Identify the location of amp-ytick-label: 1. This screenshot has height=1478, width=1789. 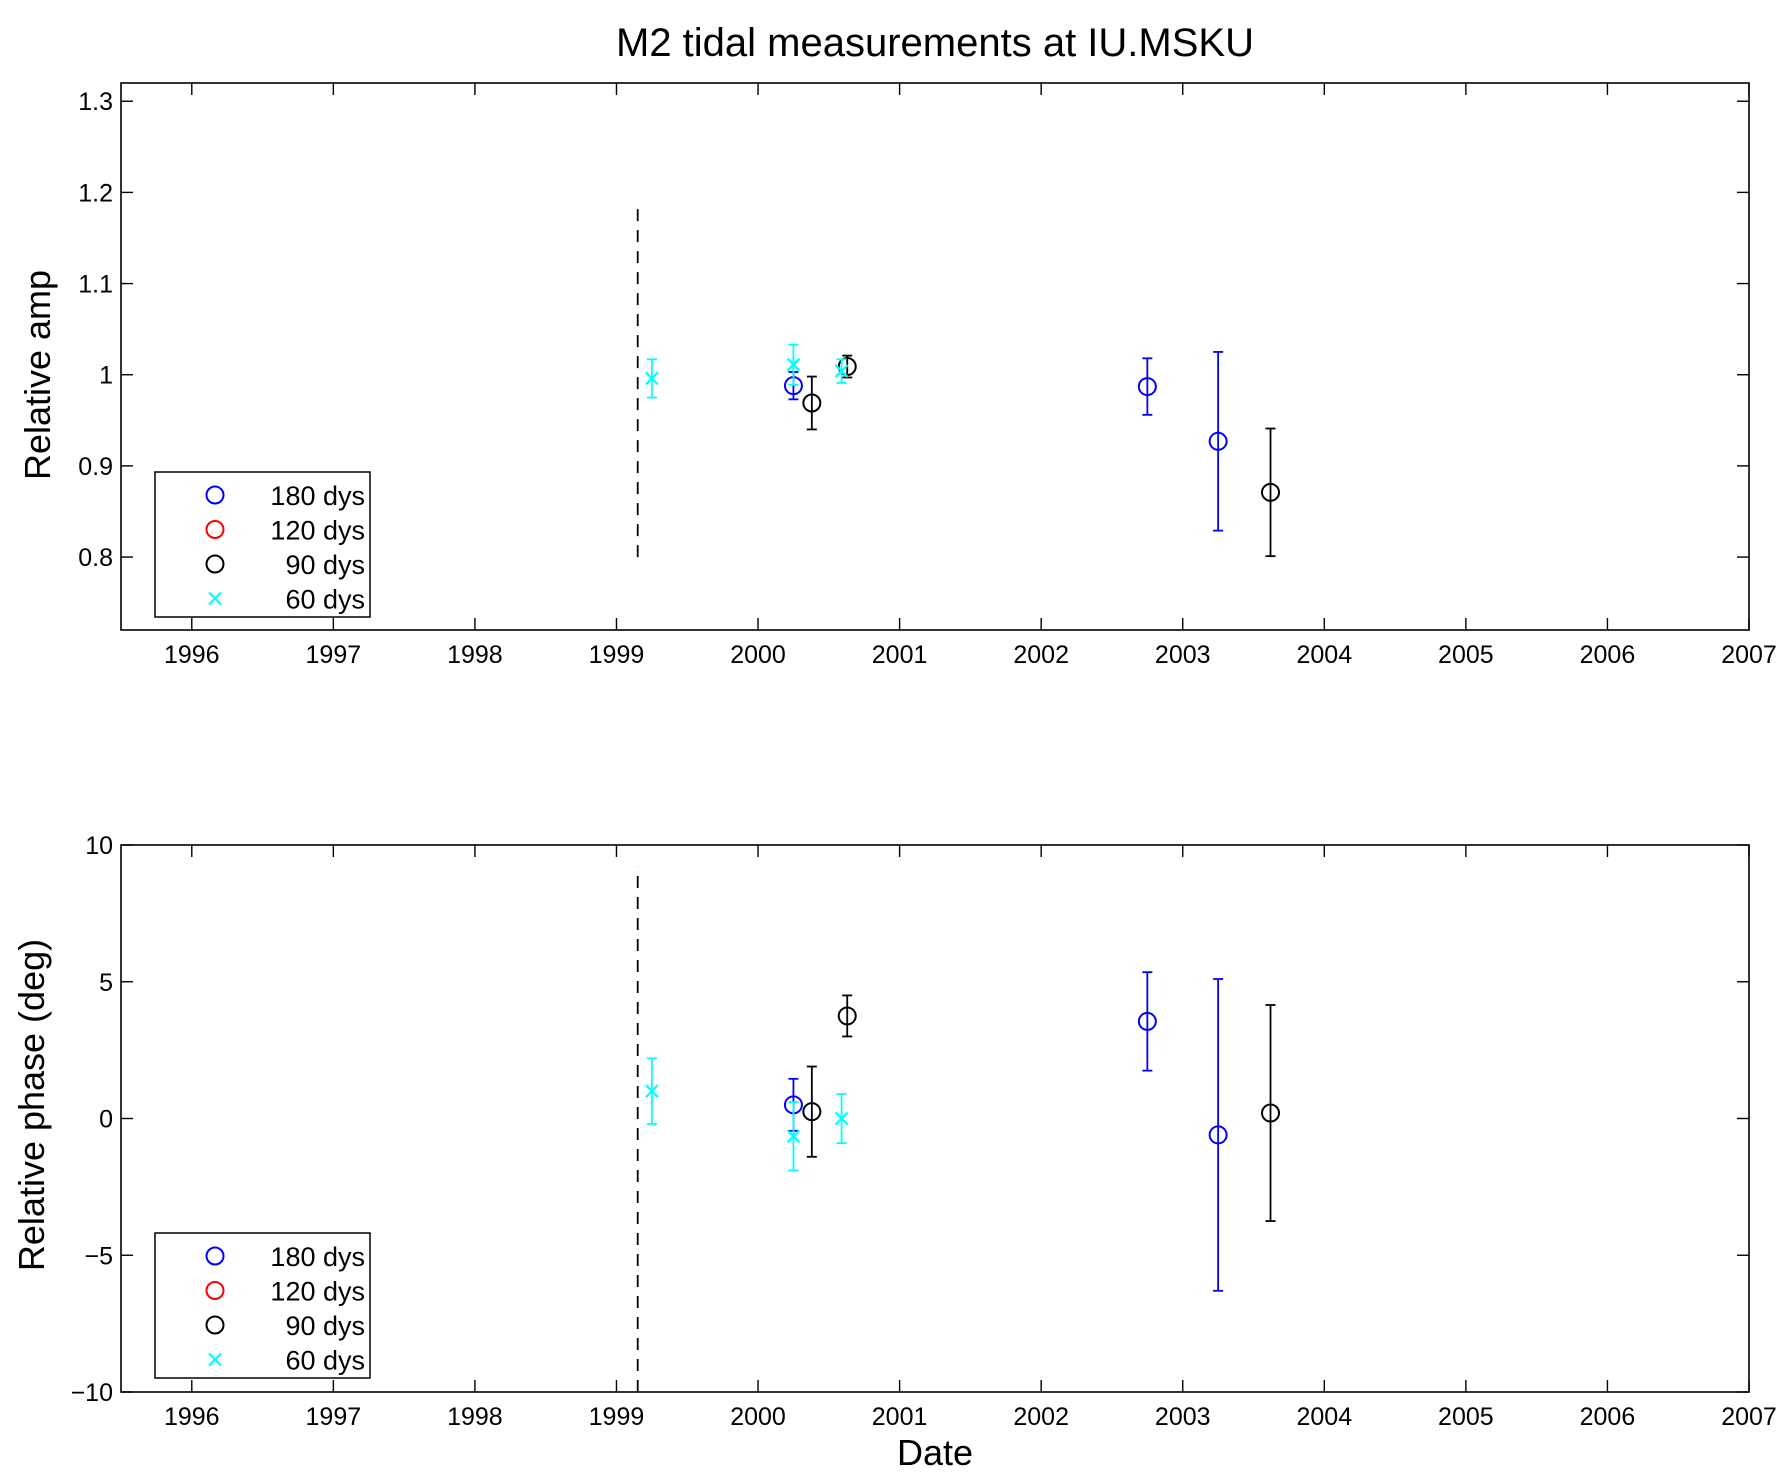
(106, 376).